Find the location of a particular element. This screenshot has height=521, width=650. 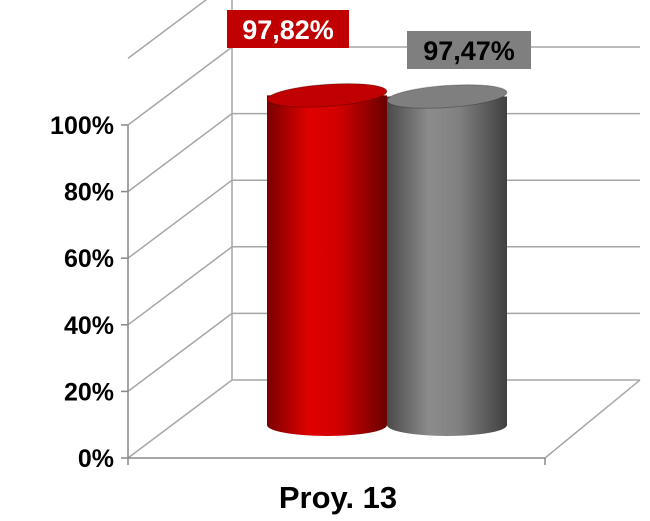

data-label: 97,47% is located at coordinates (469, 50).